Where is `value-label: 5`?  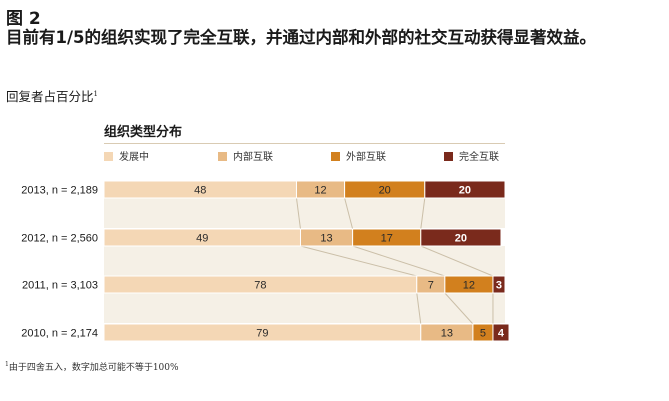
value-label: 5 is located at coordinates (483, 334).